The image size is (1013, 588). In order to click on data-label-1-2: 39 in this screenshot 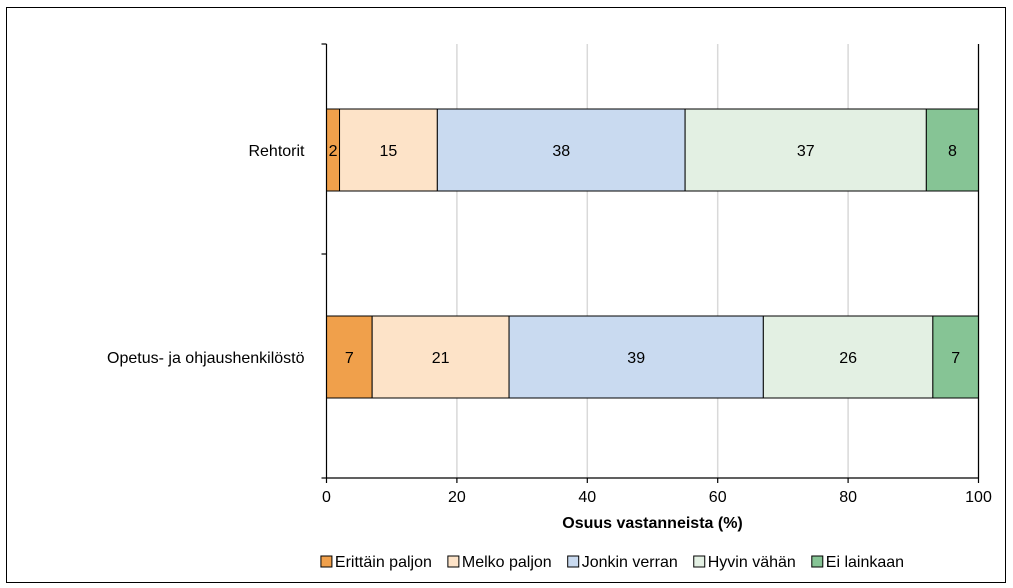, I will do `click(636, 358)`.